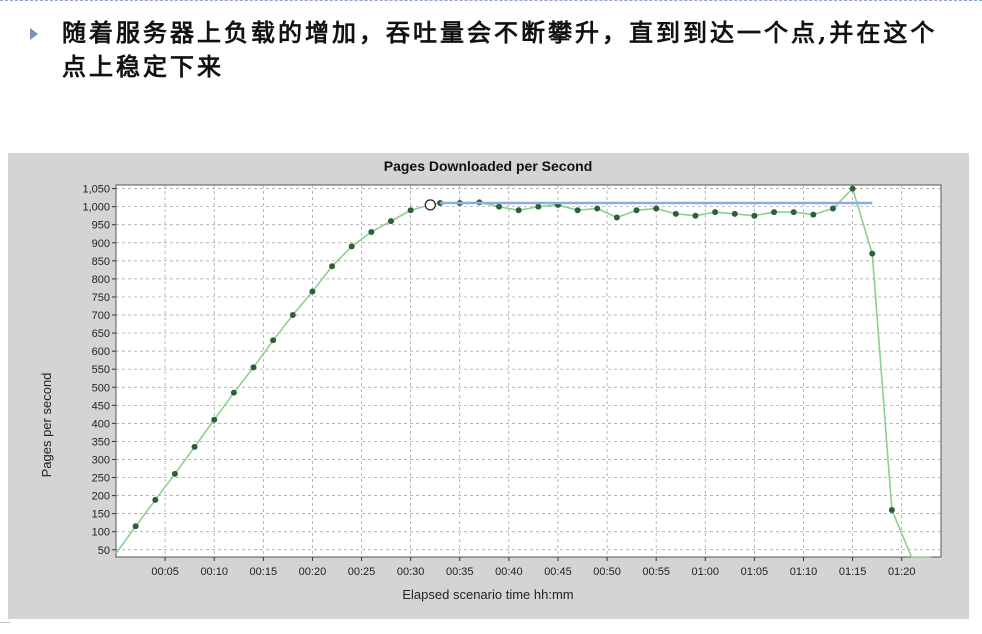  Describe the element at coordinates (101, 533) in the screenshot. I see `y-tick-label: 100` at that location.